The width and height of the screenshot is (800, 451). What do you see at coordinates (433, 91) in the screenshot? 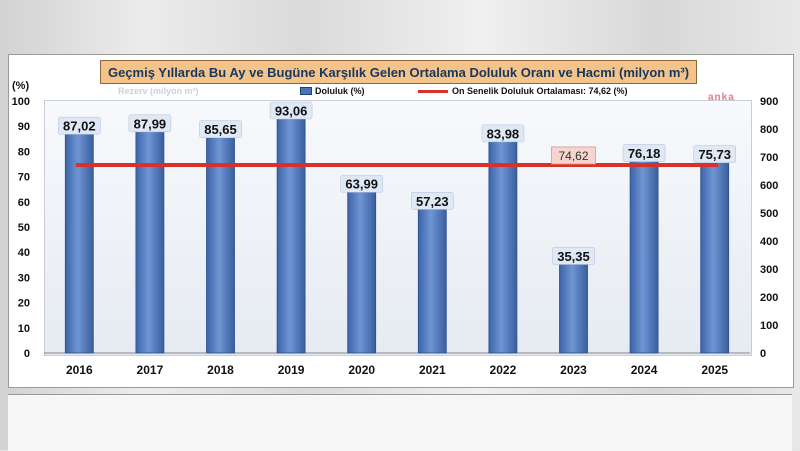
I see `legend-line-swatch` at bounding box center [433, 91].